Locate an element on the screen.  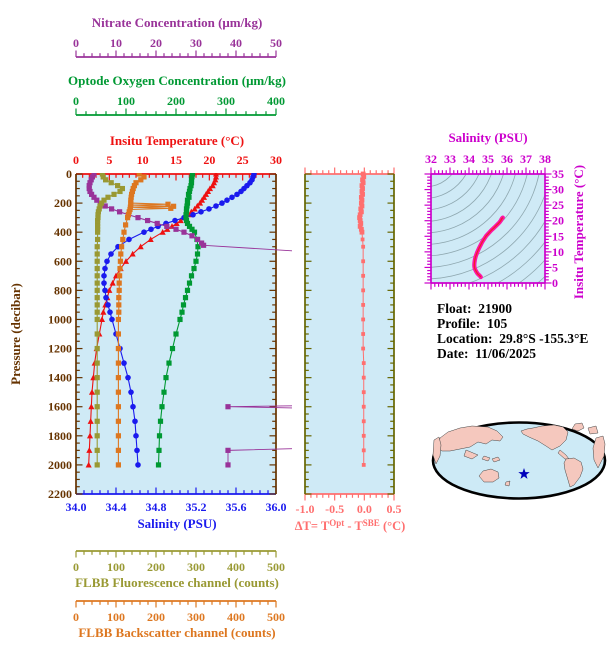
svg-text: 34.4 is located at coordinates (116, 507).